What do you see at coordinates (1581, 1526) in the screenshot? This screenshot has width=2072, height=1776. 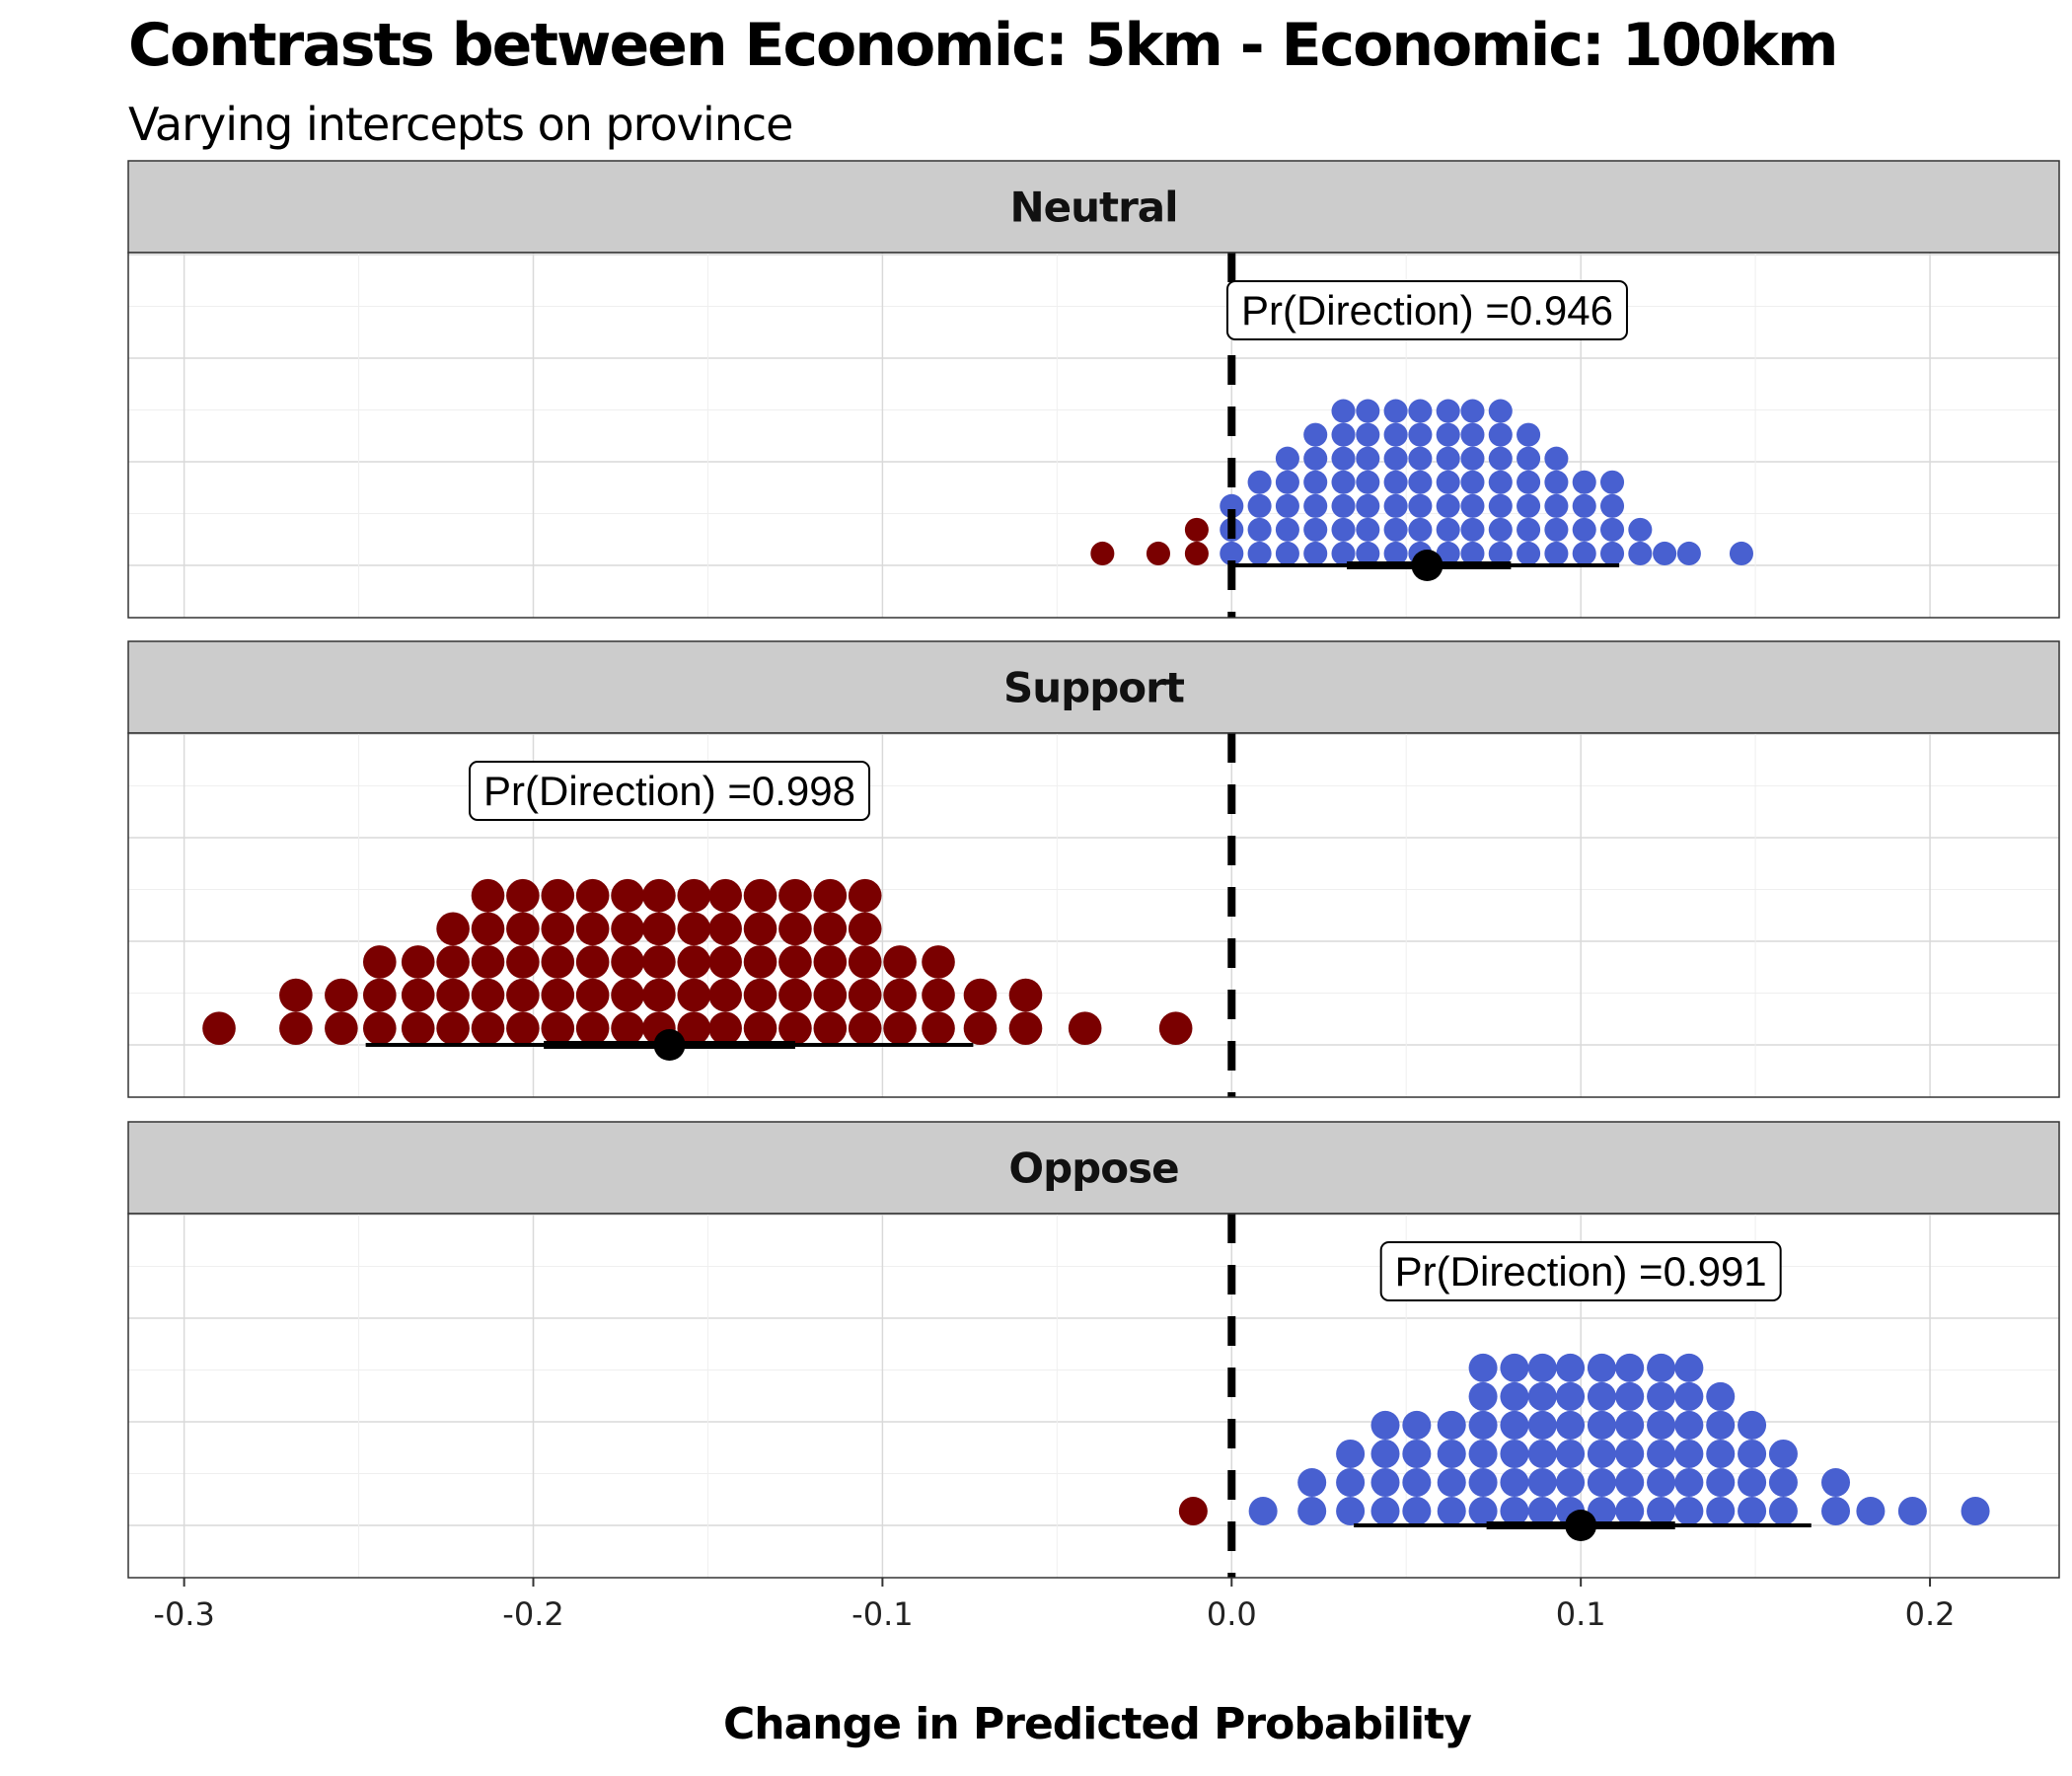 I see `point-estimate` at bounding box center [1581, 1526].